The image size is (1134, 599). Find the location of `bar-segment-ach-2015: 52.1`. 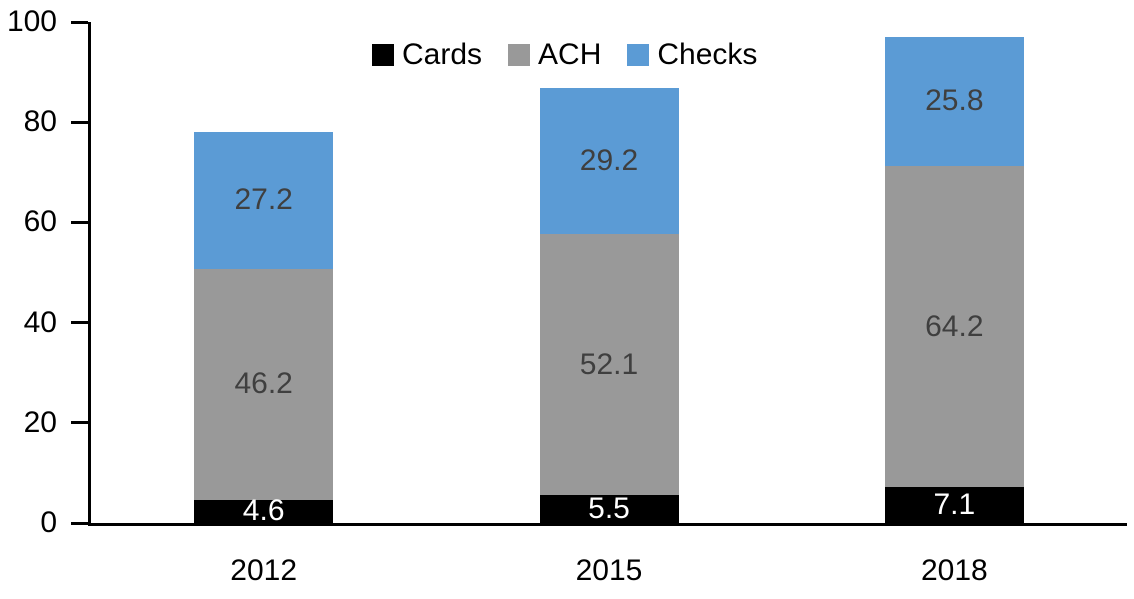

bar-segment-ach-2015: 52.1 is located at coordinates (609, 365).